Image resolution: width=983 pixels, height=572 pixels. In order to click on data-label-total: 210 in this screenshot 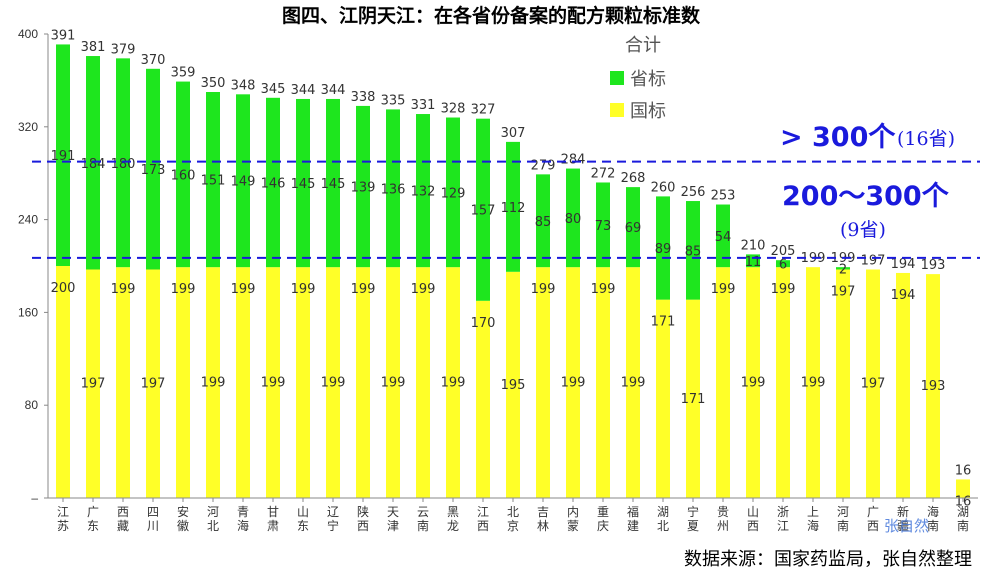, I will do `click(753, 245)`.